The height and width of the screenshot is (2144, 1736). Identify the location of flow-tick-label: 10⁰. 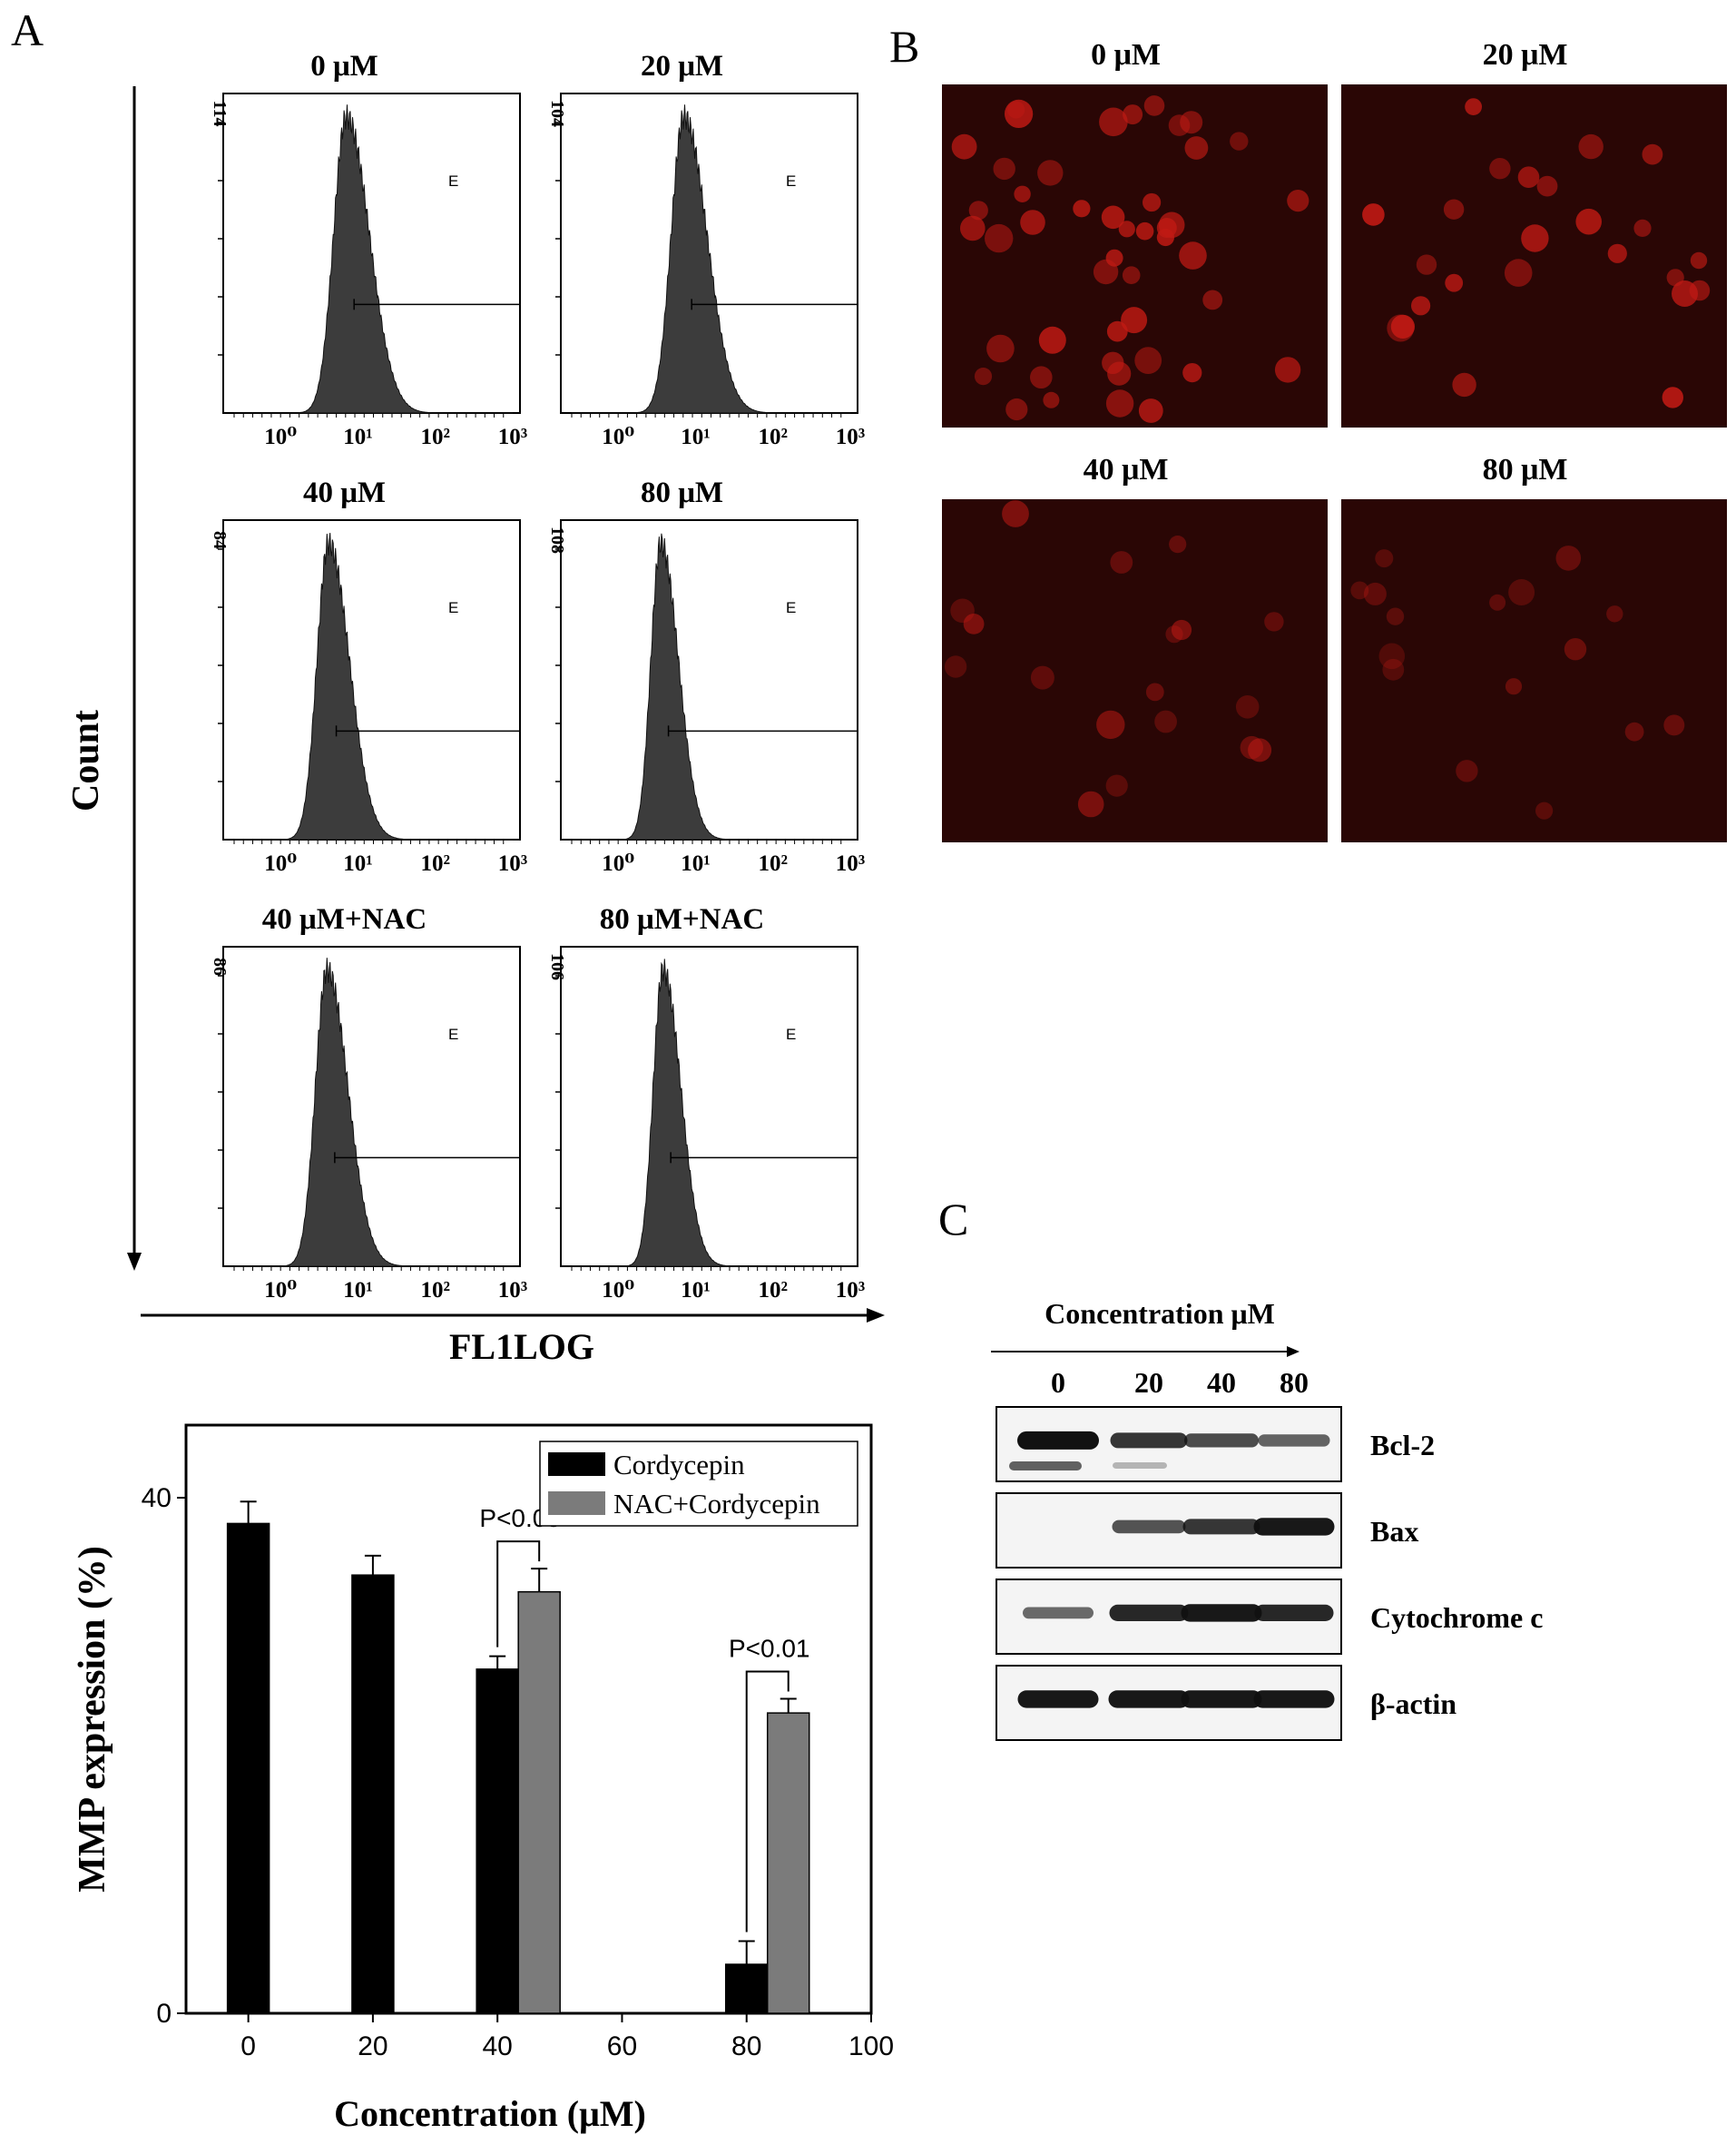
(280, 1290).